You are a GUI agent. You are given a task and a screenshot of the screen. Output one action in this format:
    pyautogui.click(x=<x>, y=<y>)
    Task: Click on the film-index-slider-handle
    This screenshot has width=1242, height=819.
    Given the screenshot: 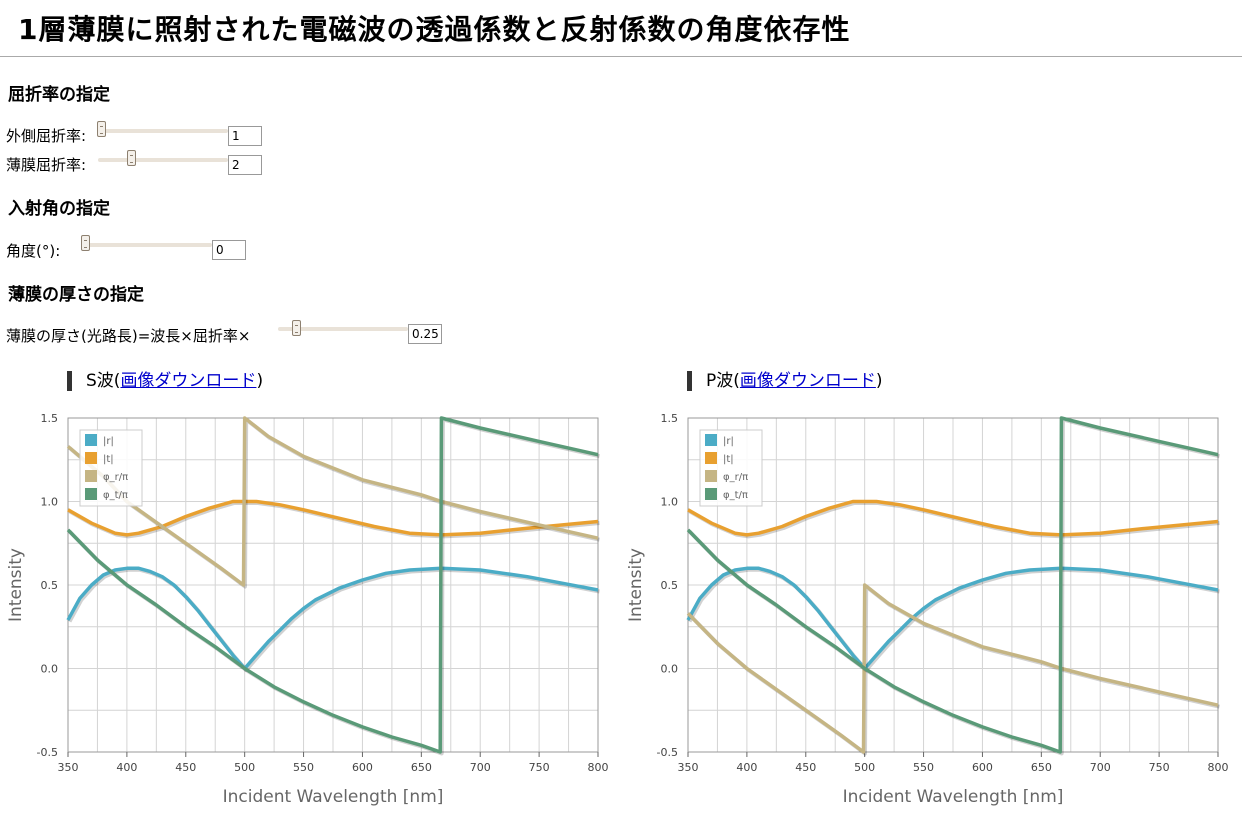 What is the action you would take?
    pyautogui.click(x=131, y=158)
    